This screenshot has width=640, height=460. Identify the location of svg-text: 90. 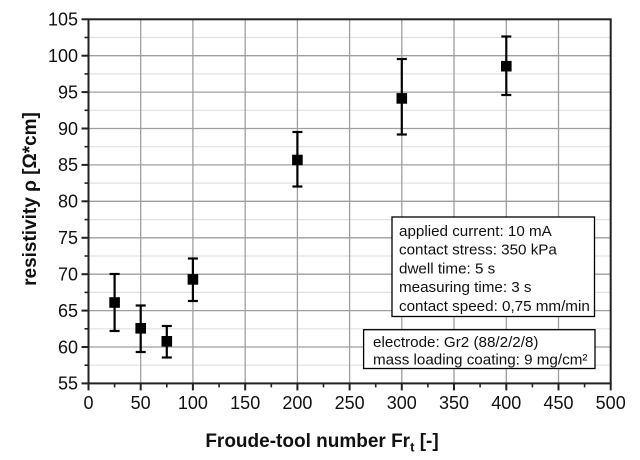
(68, 129).